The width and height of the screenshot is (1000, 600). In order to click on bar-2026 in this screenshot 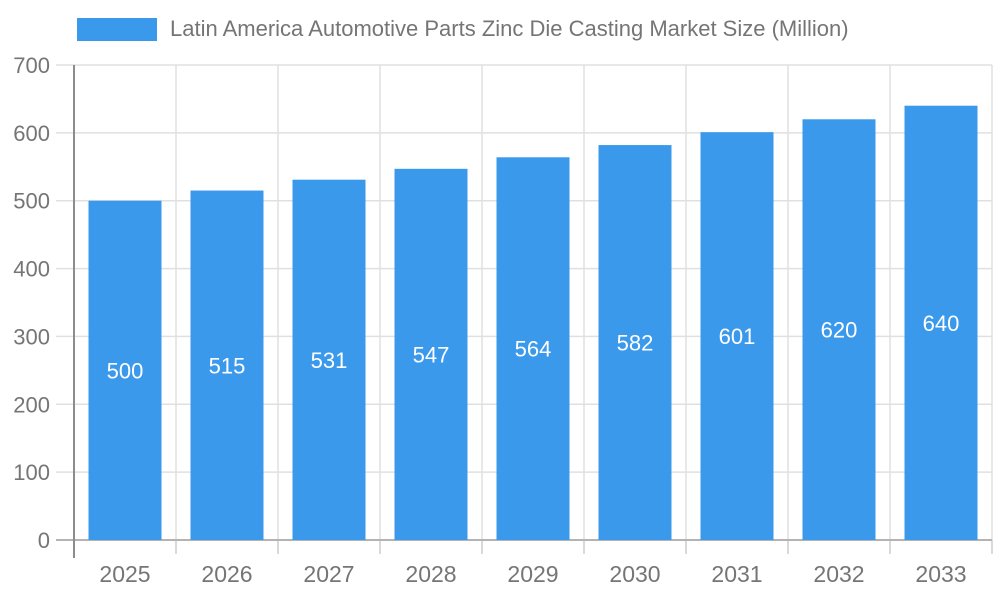, I will do `click(227, 365)`.